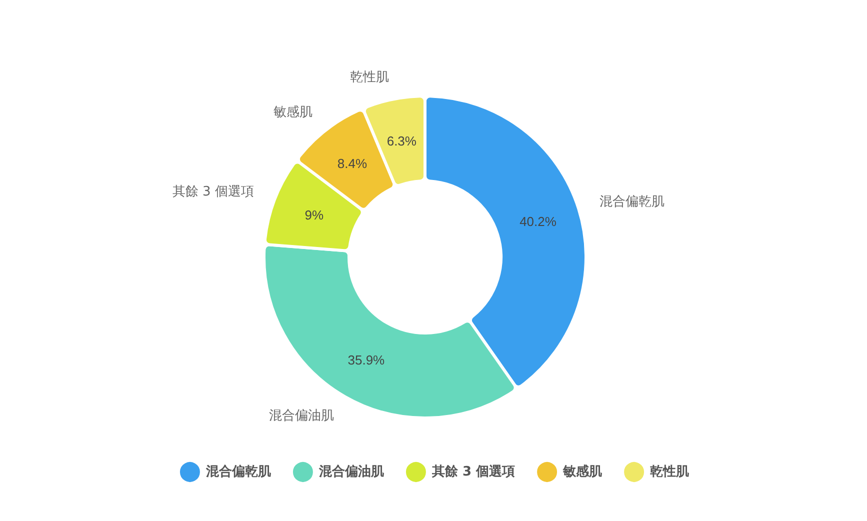  Describe the element at coordinates (401, 140) in the screenshot. I see `data-label: 6.3%` at that location.